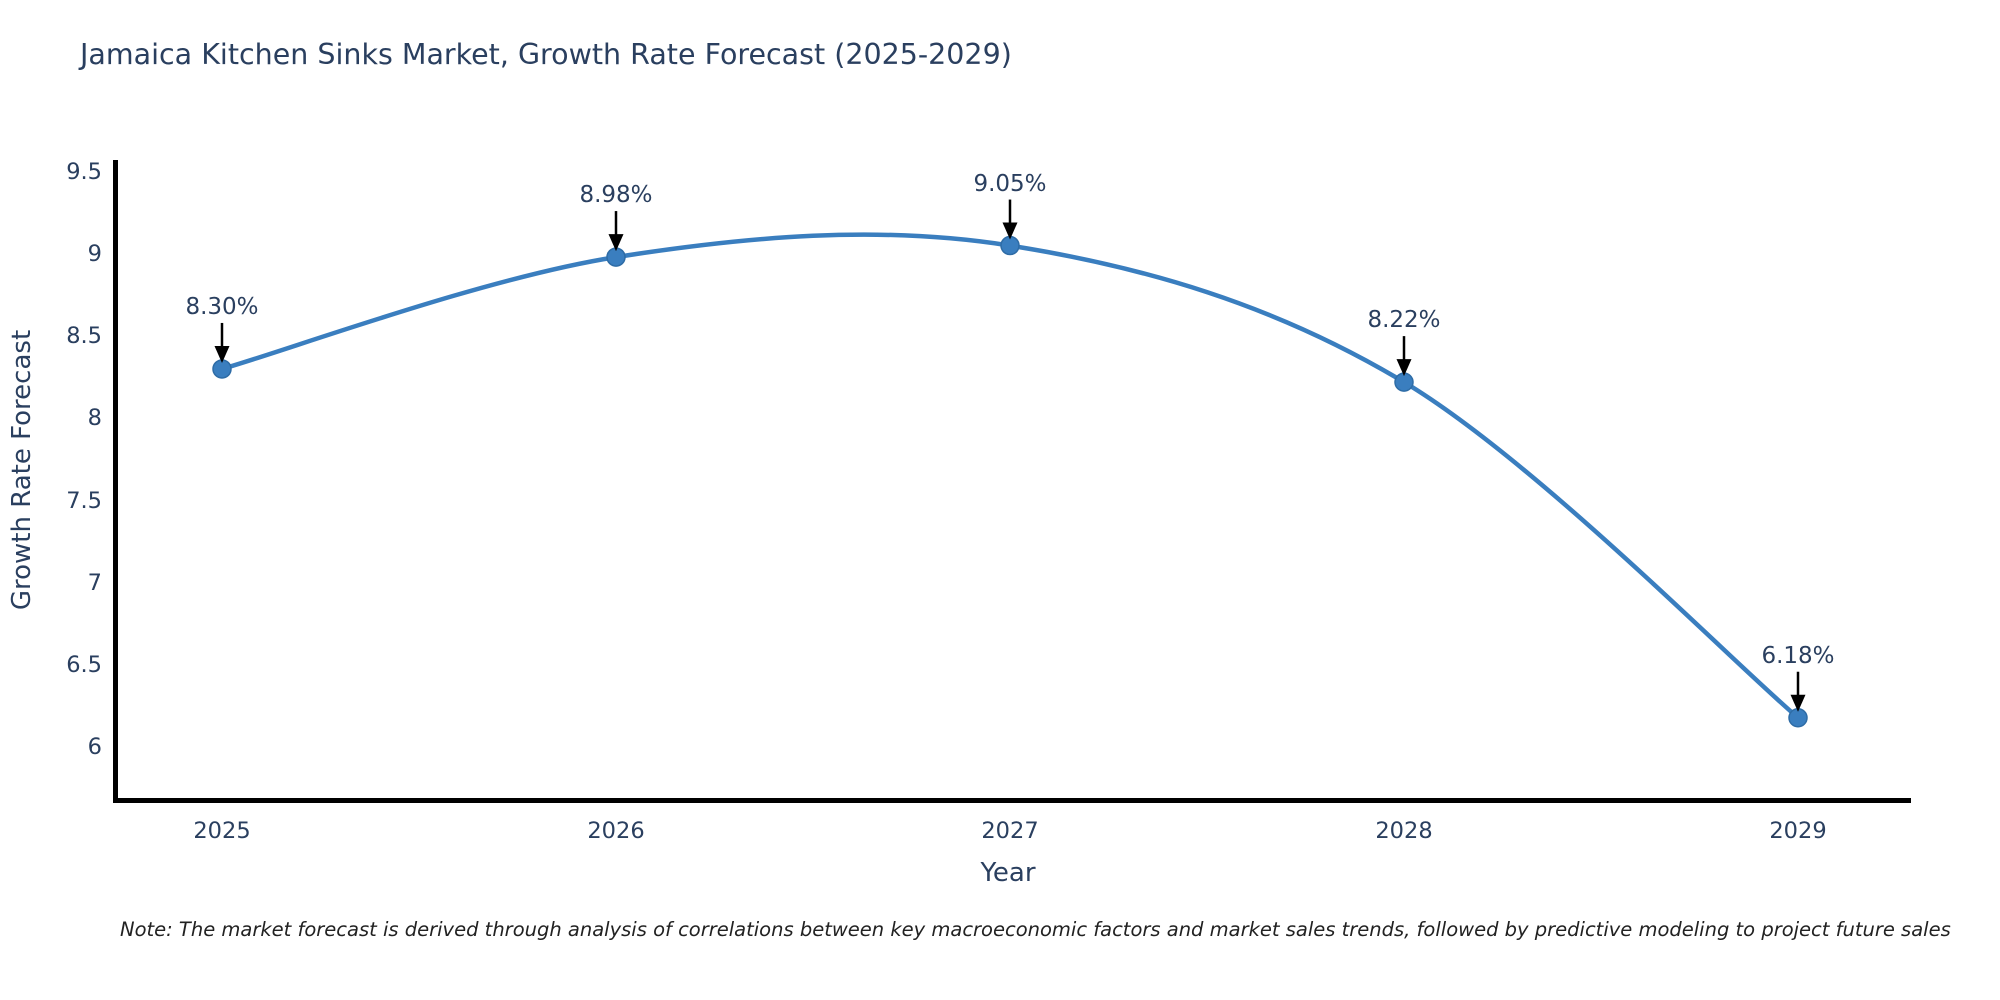 The height and width of the screenshot is (1000, 2000). What do you see at coordinates (1010, 184) in the screenshot?
I see `data-point-value-label: 9.05%` at bounding box center [1010, 184].